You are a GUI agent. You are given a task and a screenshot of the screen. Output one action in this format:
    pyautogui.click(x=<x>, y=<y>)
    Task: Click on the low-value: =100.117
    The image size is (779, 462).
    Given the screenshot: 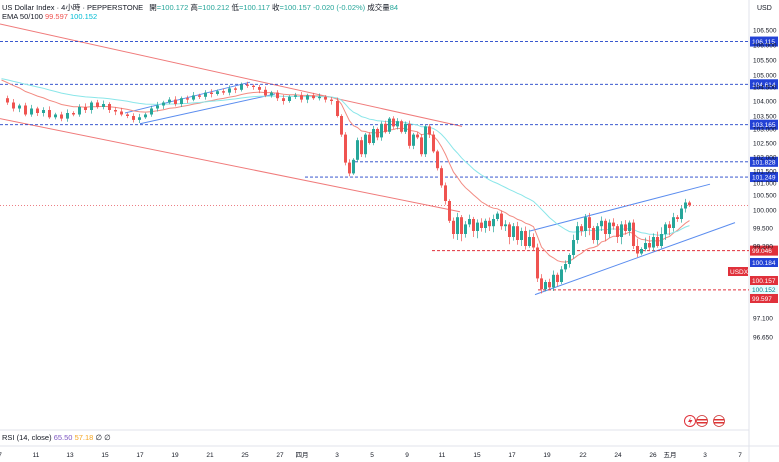 What is the action you would take?
    pyautogui.click(x=254, y=7)
    